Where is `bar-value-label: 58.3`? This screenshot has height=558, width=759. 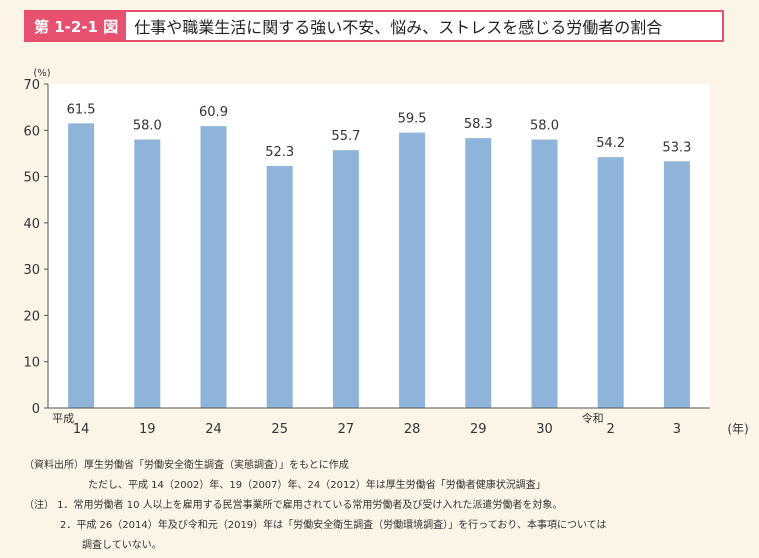
bar-value-label: 58.3 is located at coordinates (478, 124).